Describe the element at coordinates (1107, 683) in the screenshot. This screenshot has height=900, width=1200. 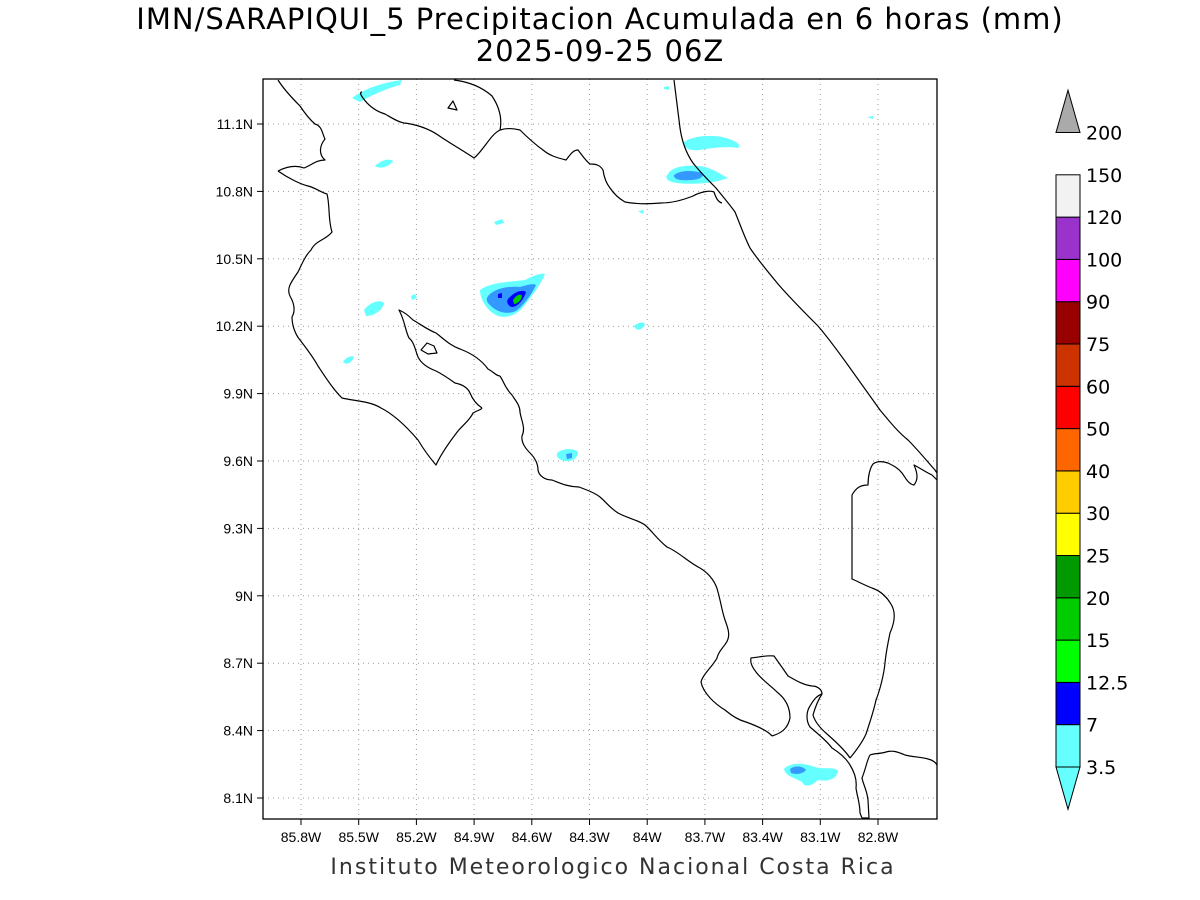
I see `colorbar-level-label: 12.5` at that location.